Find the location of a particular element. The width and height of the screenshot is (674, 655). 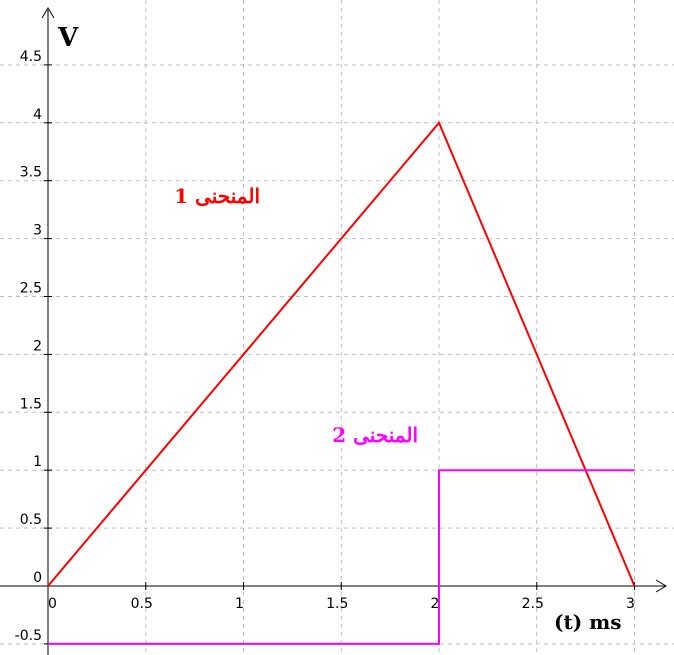

y-tick-label: 2.5 is located at coordinates (31, 289).